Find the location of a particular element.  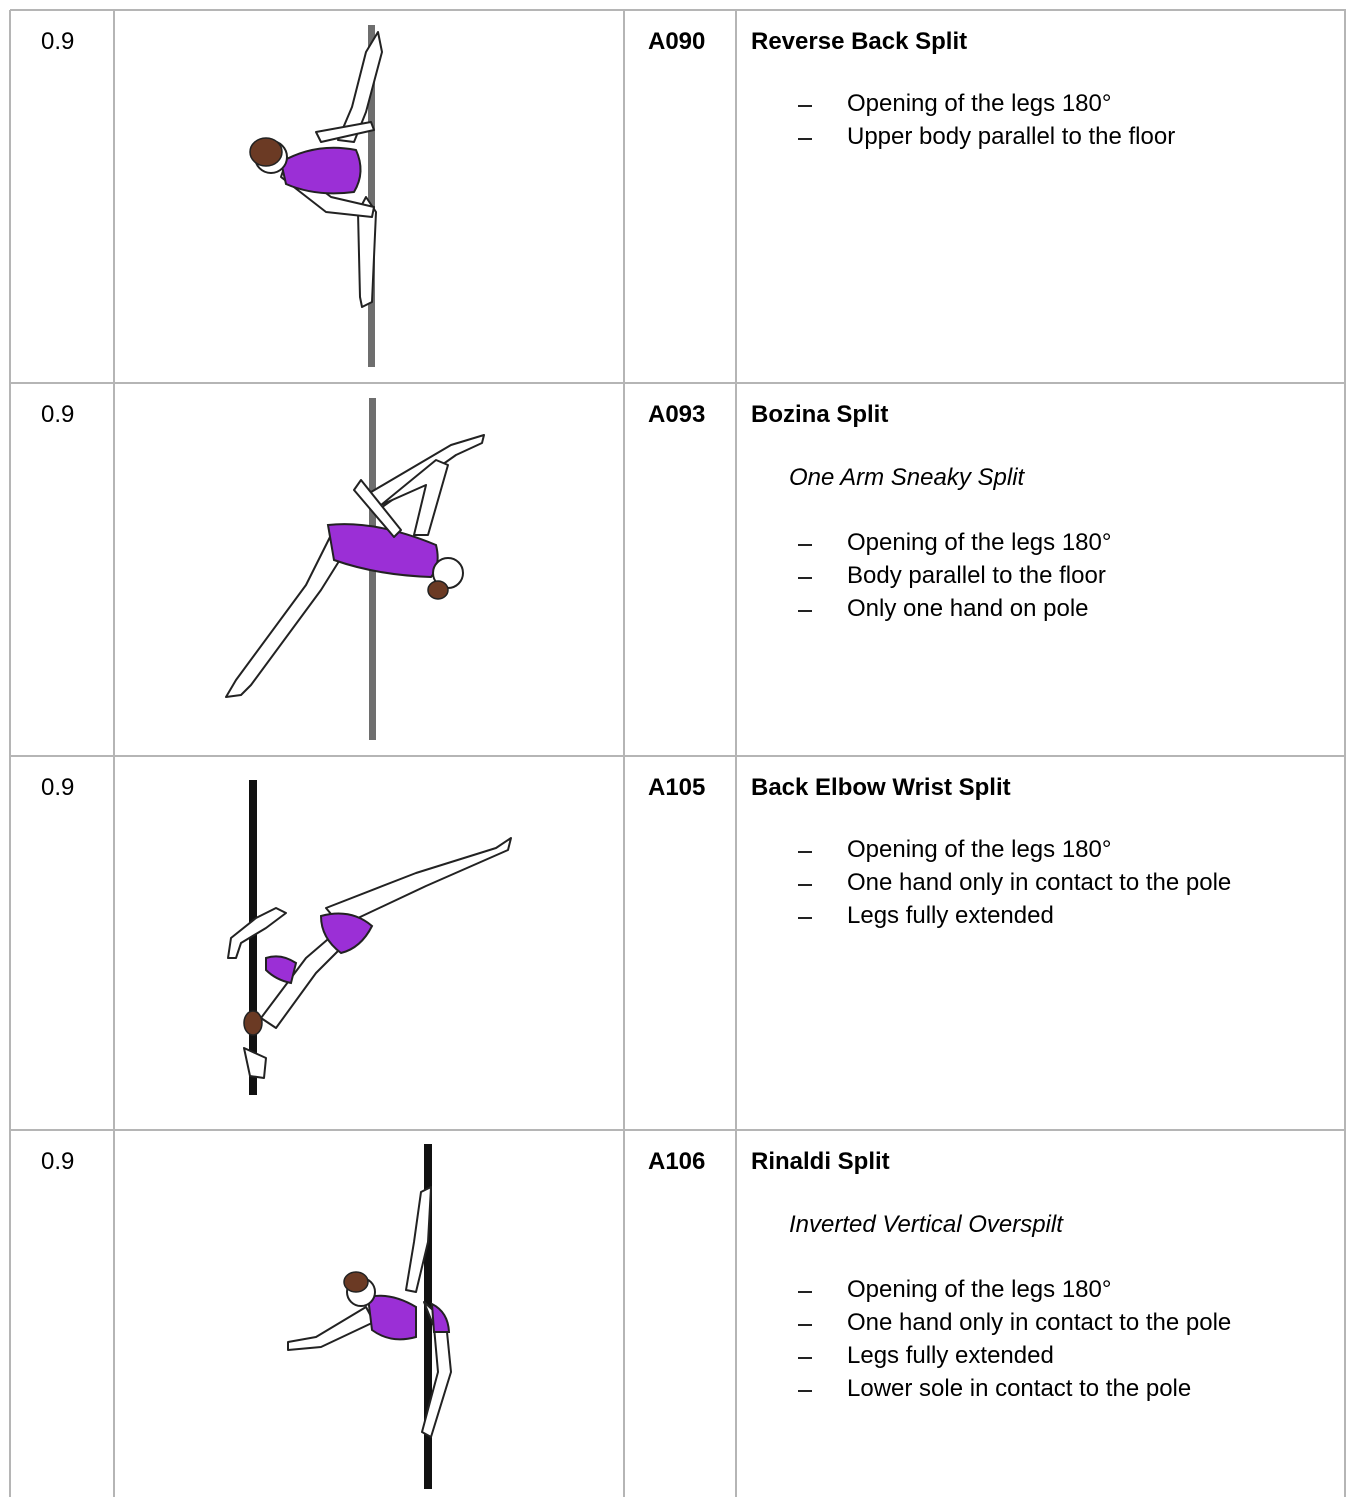

criterion: Lower sole in contact to the pole is located at coordinates (1019, 1388).